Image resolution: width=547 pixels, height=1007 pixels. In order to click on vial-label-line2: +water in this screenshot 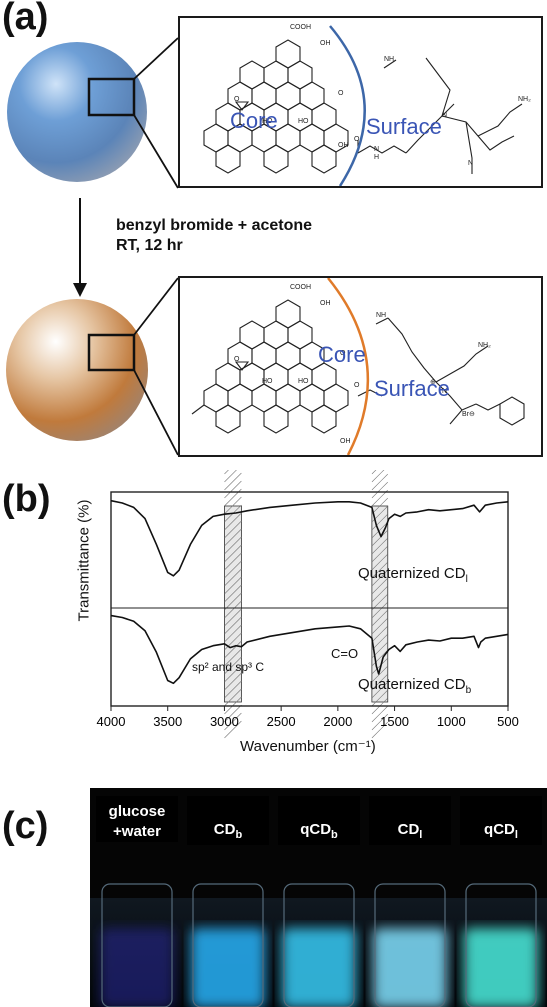, I will do `click(137, 831)`.